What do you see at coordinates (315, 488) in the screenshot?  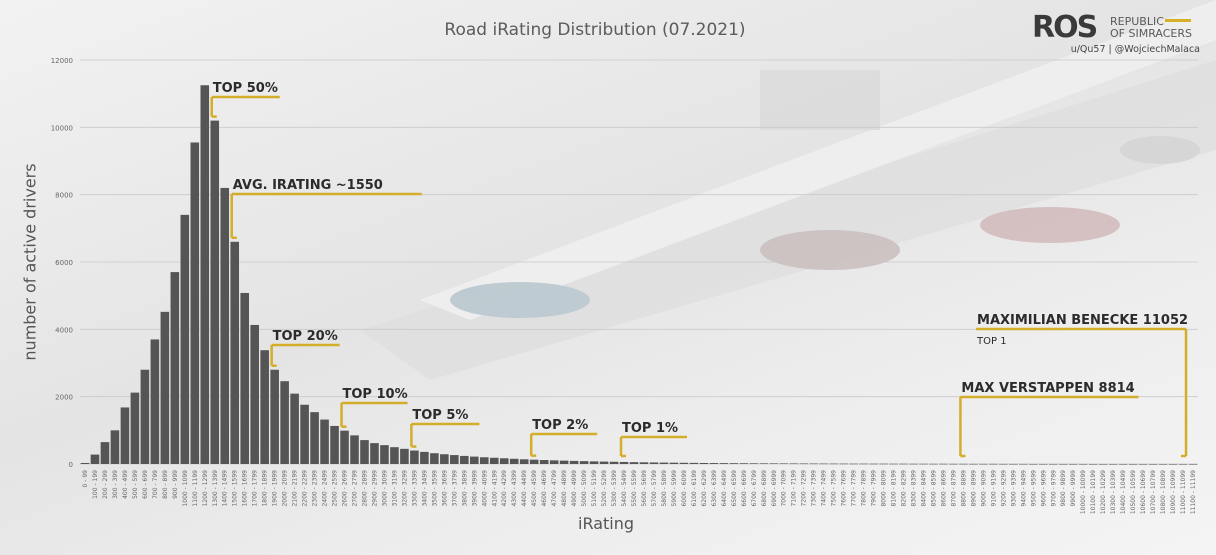 I see `x-tick-label: 2300 - 2399` at bounding box center [315, 488].